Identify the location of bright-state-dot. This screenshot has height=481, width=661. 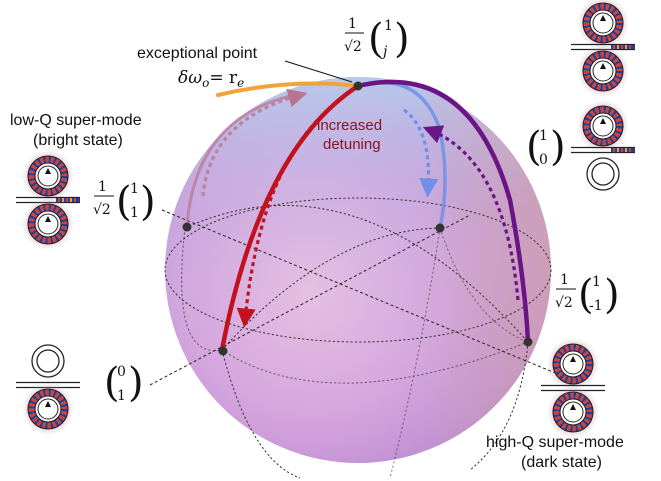
(187, 227).